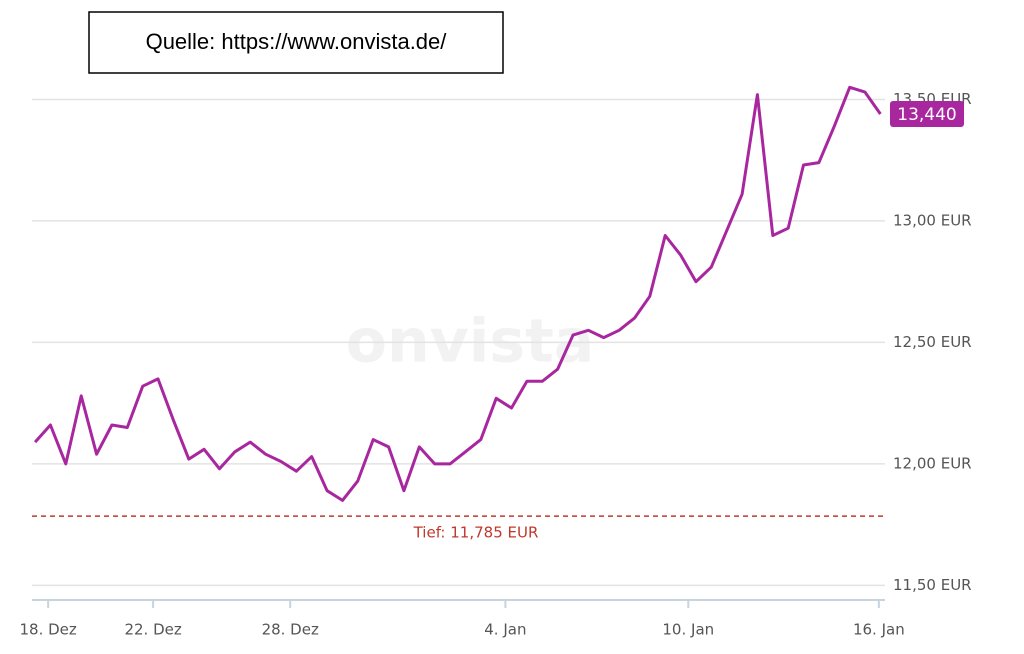 The image size is (1024, 654). Describe the element at coordinates (932, 220) in the screenshot. I see `y-tick-label: 13,00 EUR` at that location.